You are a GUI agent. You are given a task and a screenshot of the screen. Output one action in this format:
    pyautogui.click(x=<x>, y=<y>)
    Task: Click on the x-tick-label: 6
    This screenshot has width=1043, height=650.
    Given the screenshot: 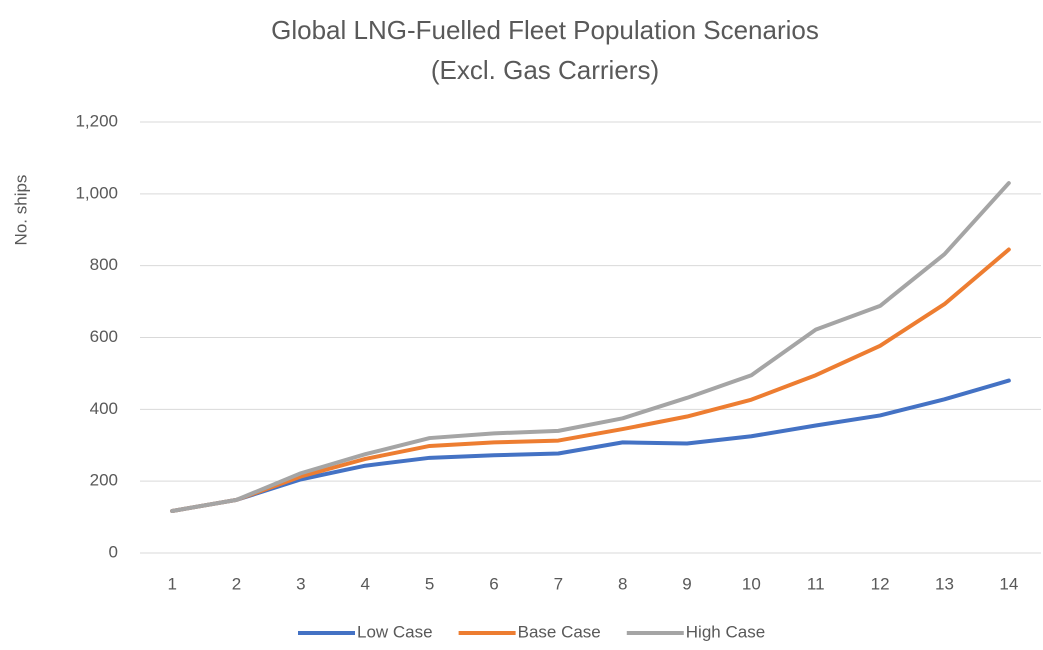 What is the action you would take?
    pyautogui.click(x=493, y=583)
    